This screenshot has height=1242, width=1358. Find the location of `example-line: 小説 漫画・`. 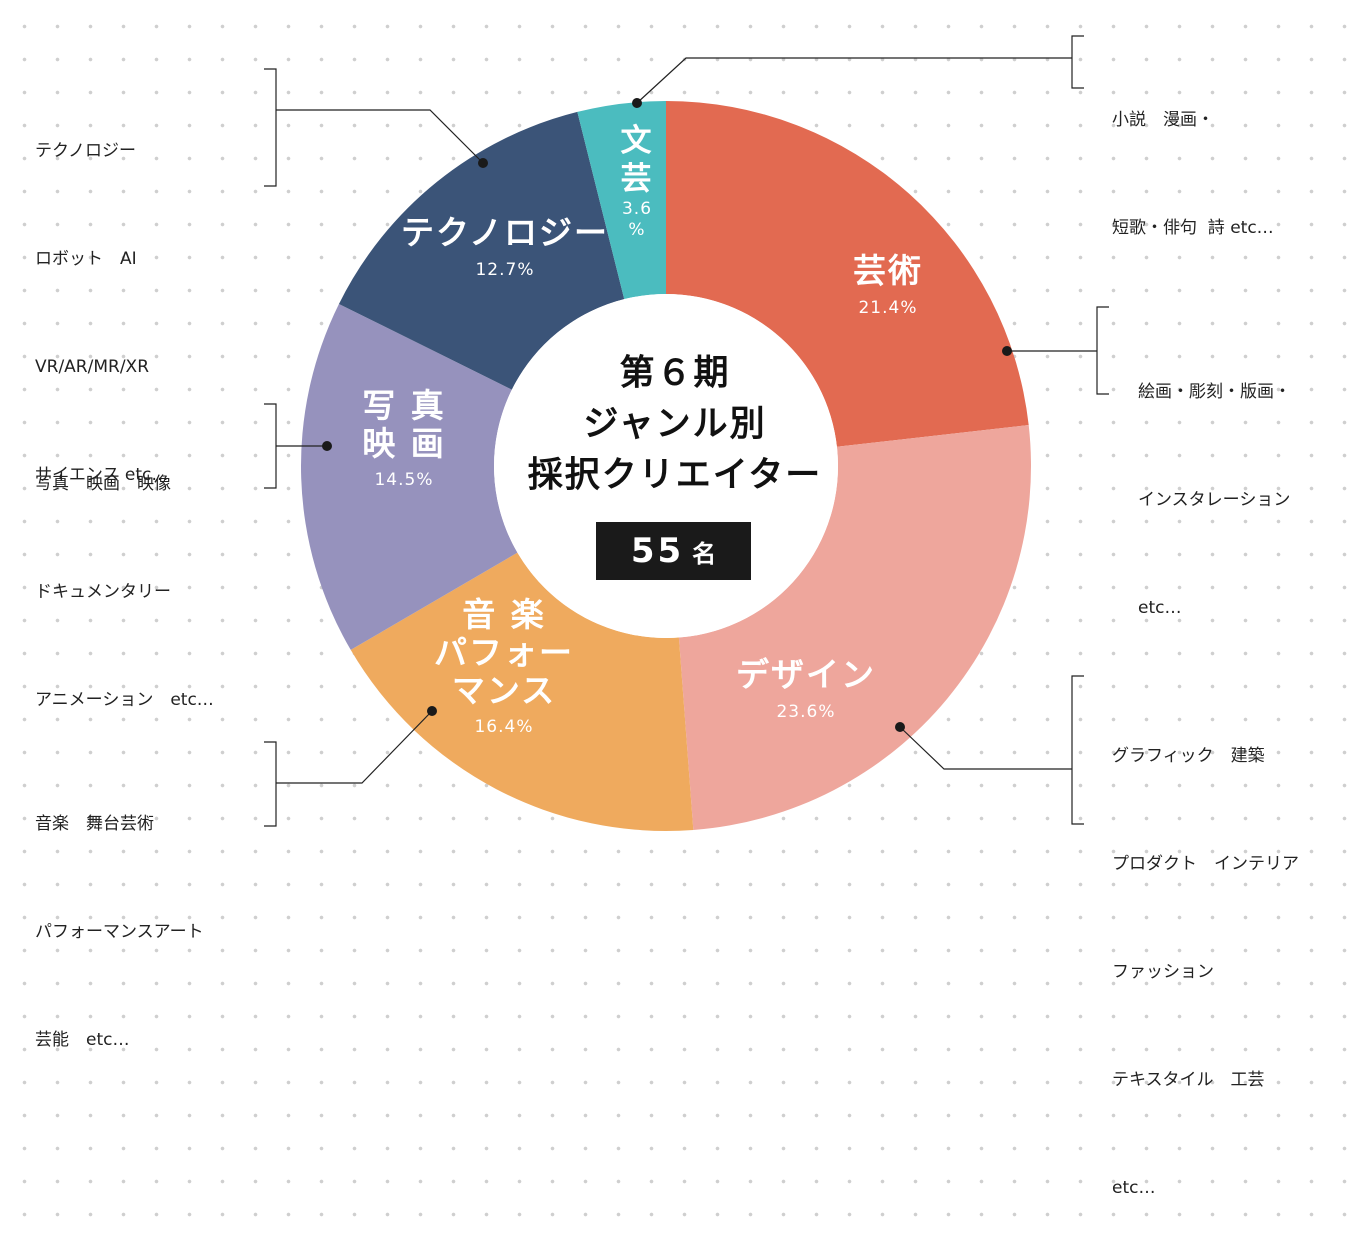

example-line: 小説 漫画・ is located at coordinates (1163, 120).